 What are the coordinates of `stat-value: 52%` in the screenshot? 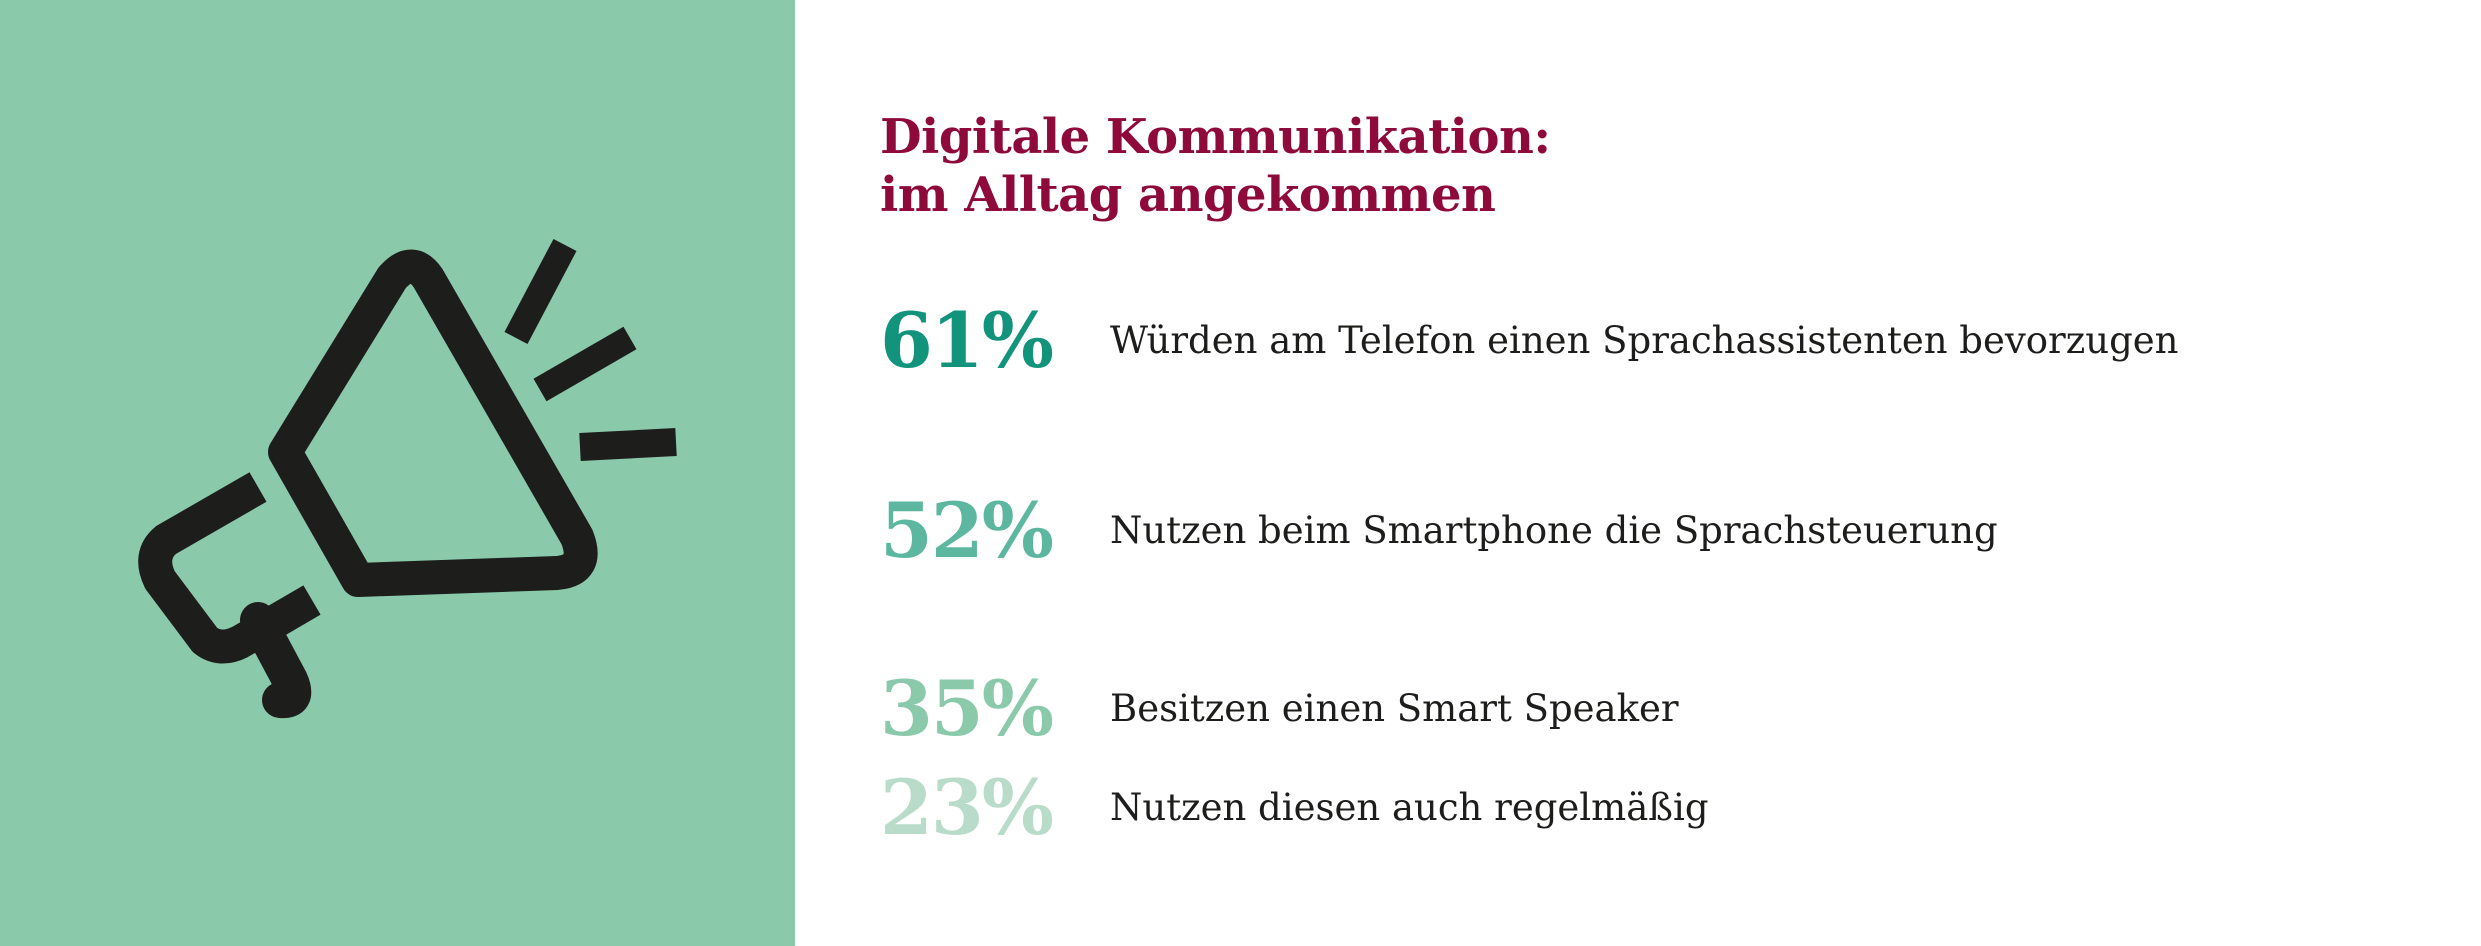 It's located at (967, 530).